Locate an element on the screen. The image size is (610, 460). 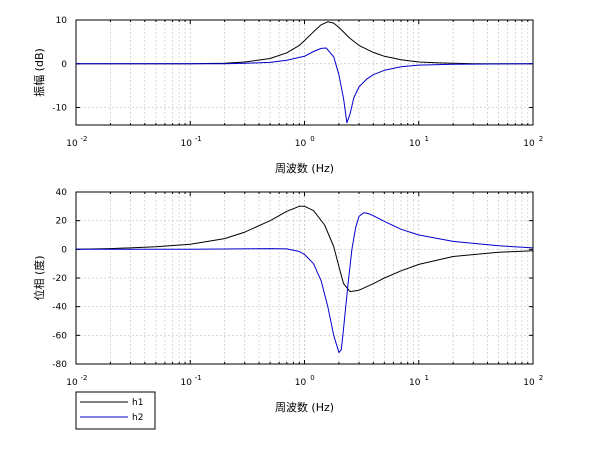
y-axis-label: 位相 (度) is located at coordinates (39, 277).